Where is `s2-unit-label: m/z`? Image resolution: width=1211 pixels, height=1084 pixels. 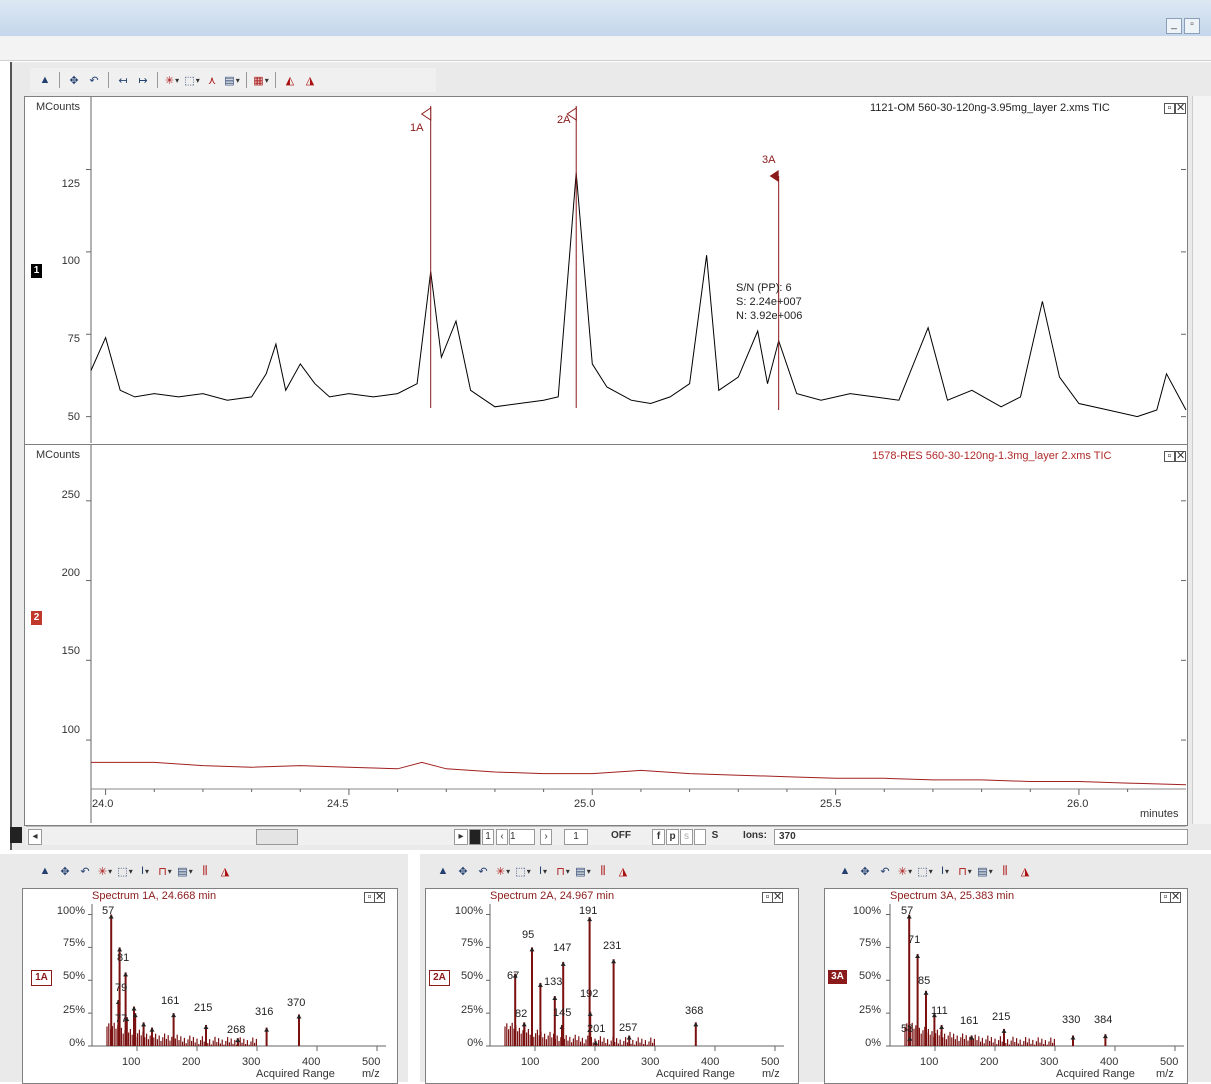
s2-unit-label: m/z is located at coordinates (771, 1074).